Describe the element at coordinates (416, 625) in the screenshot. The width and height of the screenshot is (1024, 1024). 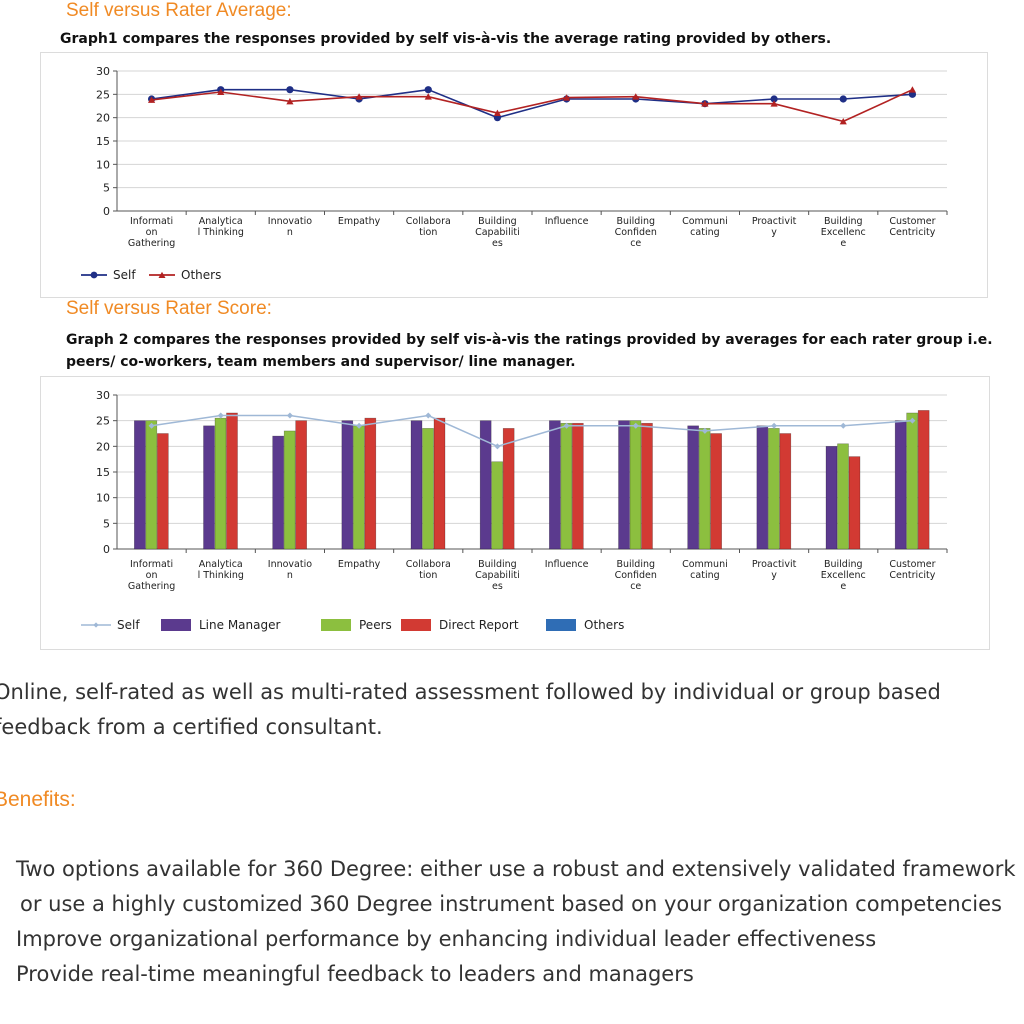
I see `legend-swatch` at that location.